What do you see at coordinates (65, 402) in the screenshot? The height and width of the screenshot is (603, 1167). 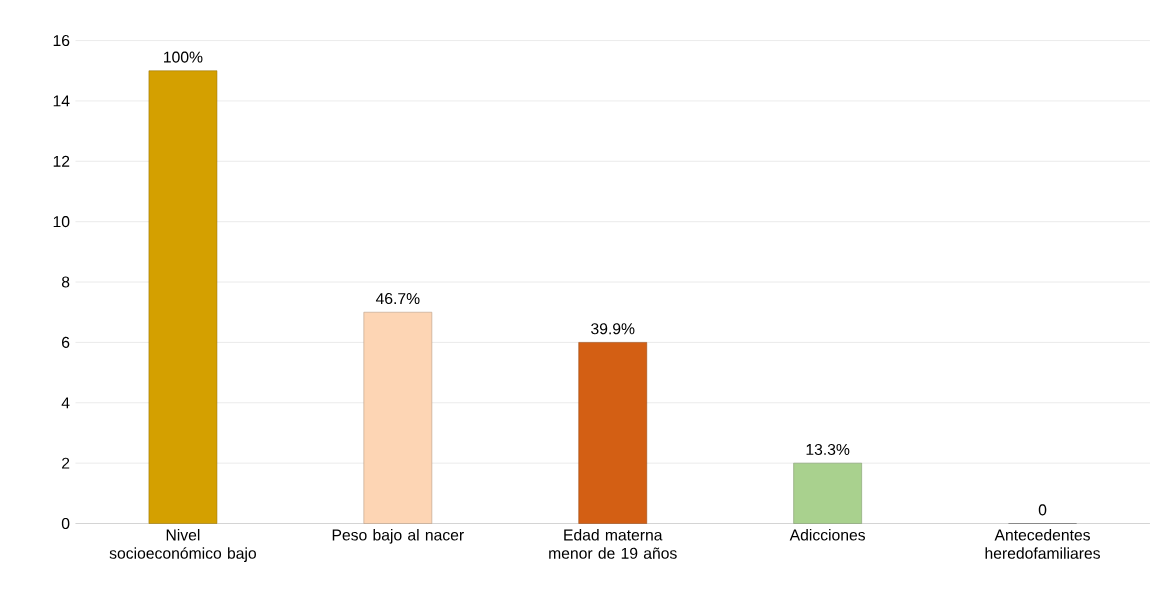 I see `y-tick-label: 4` at bounding box center [65, 402].